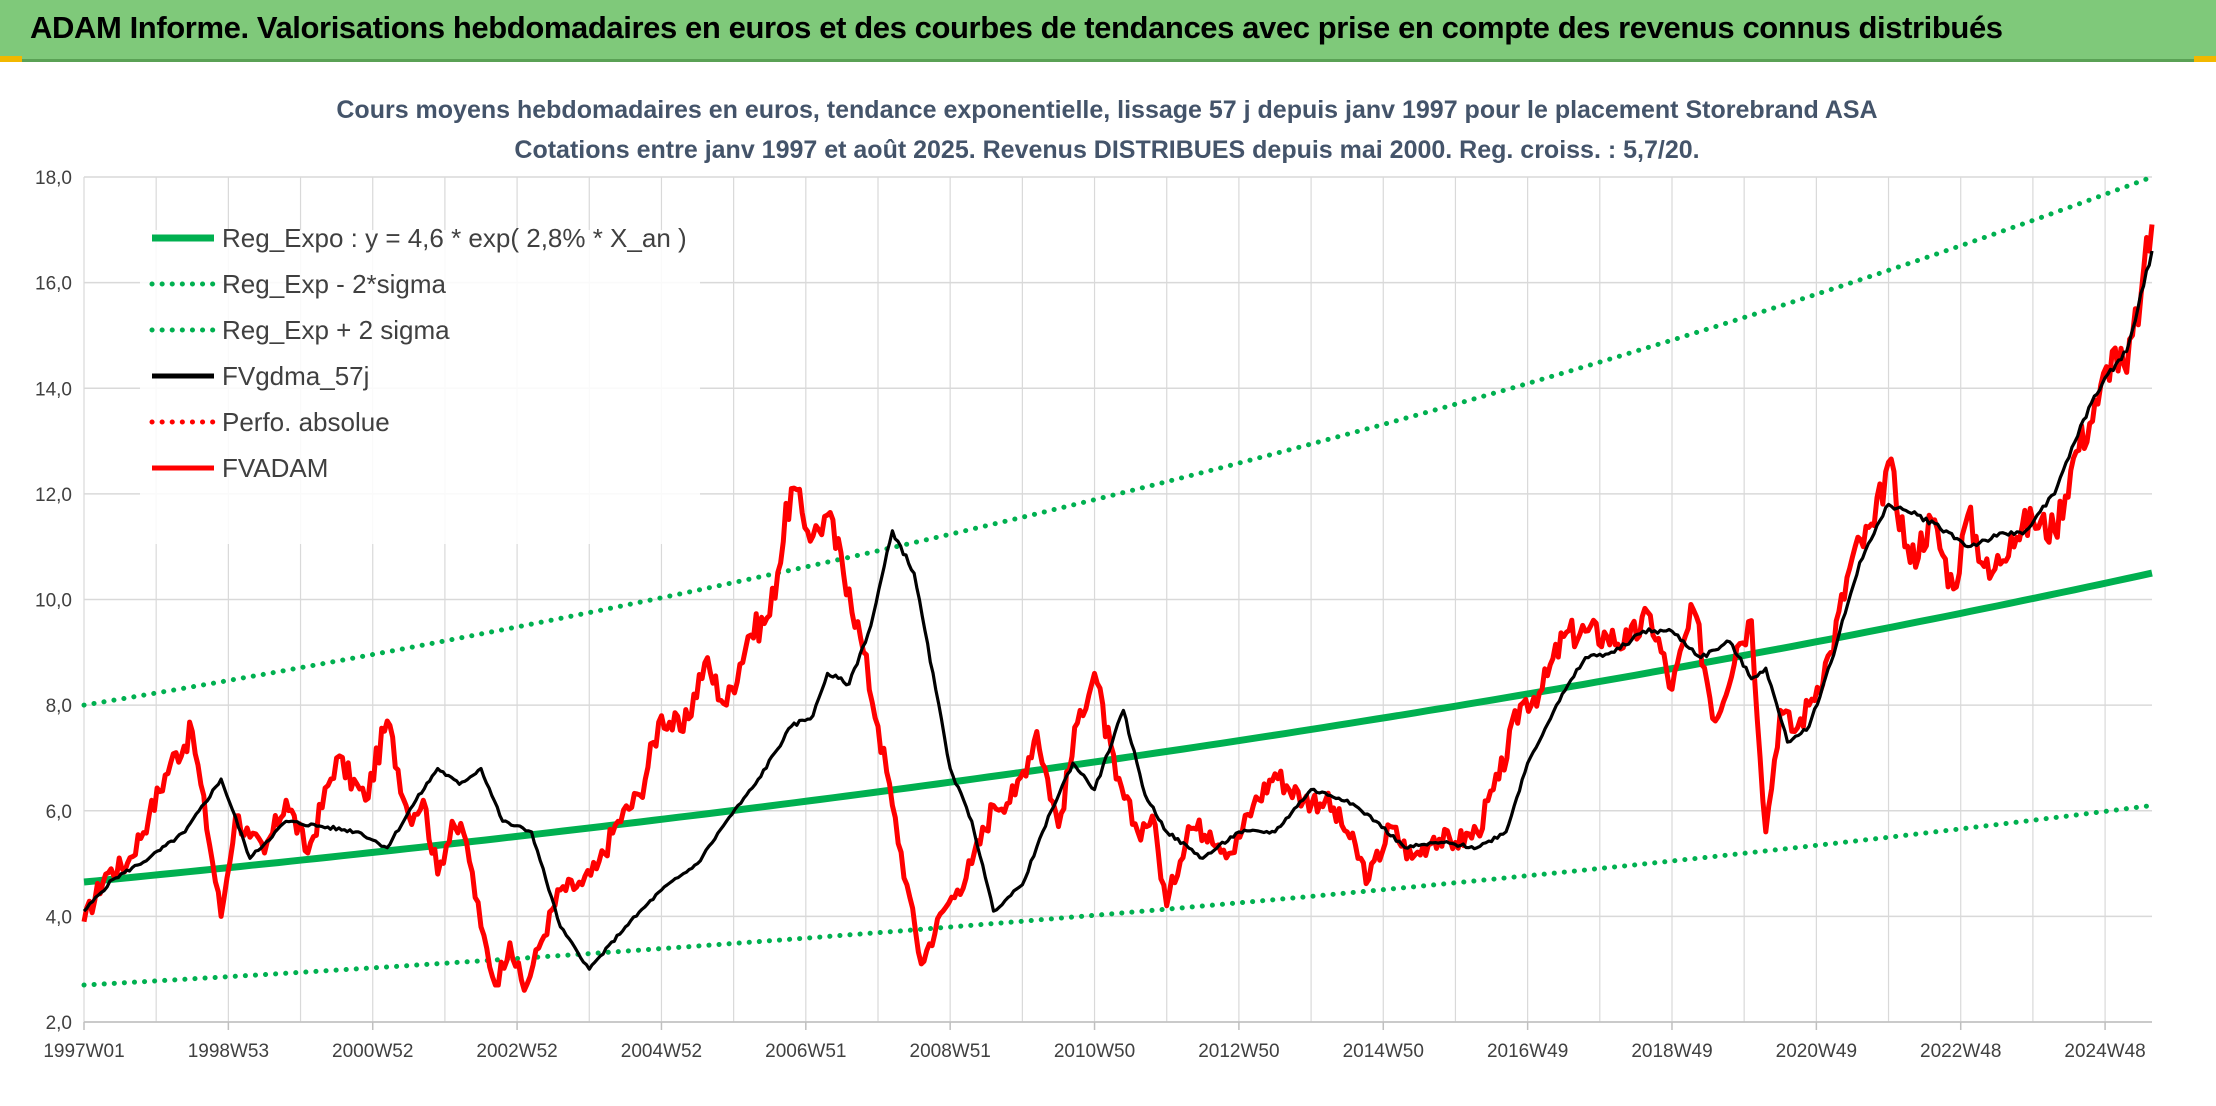 The image size is (2216, 1106). Describe the element at coordinates (53, 601) in the screenshot. I see `y-tick-label: 10,0` at that location.